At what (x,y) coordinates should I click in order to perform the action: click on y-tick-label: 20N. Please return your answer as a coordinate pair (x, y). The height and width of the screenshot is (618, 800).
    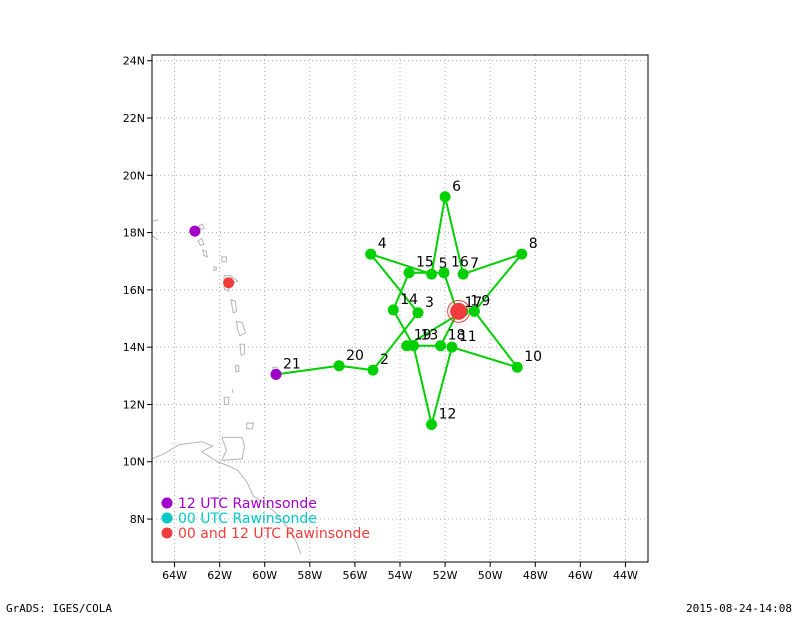
    Looking at the image, I should click on (134, 175).